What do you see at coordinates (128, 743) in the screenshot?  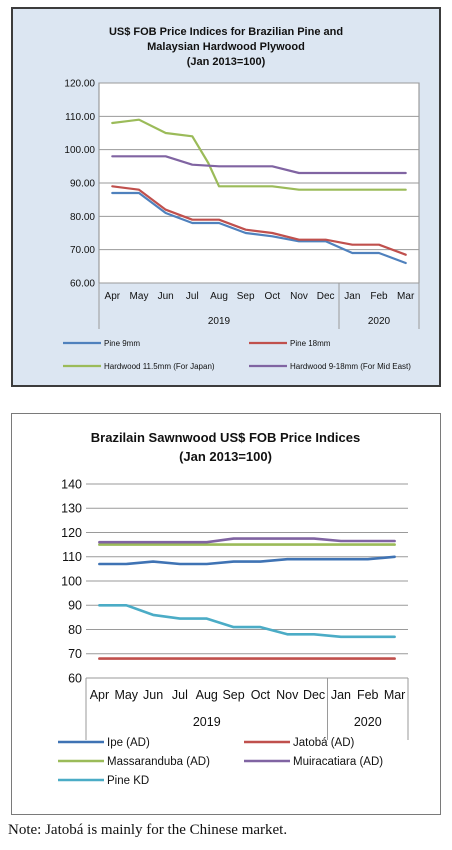 I see `legend-label-0: Ipe (AD)` at bounding box center [128, 743].